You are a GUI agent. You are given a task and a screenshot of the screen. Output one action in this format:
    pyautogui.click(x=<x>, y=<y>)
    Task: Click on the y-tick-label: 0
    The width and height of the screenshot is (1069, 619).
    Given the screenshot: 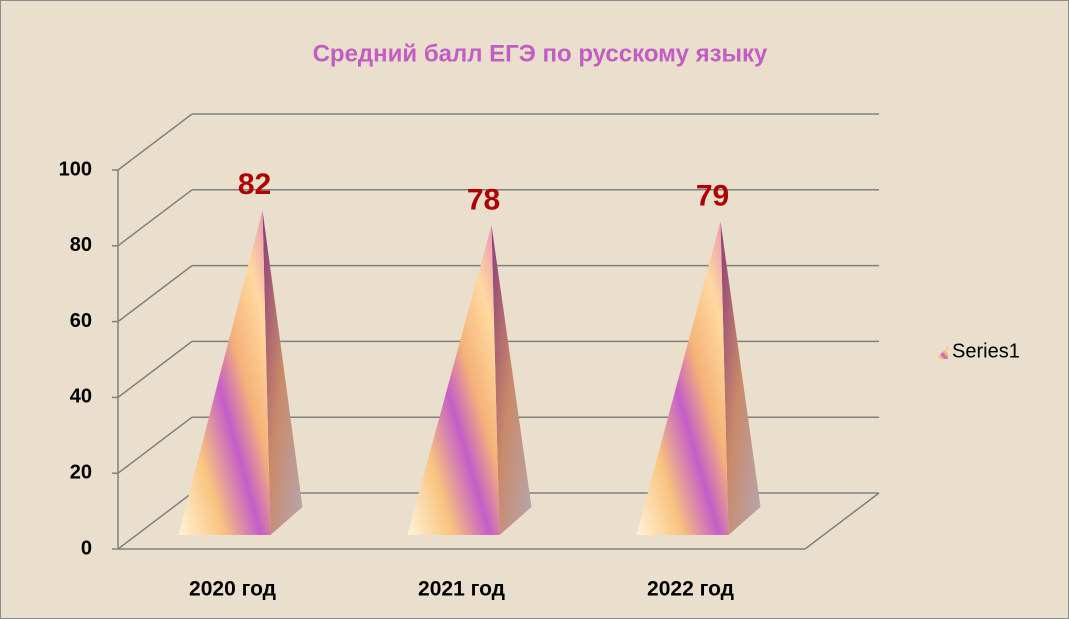 What is the action you would take?
    pyautogui.click(x=86, y=548)
    